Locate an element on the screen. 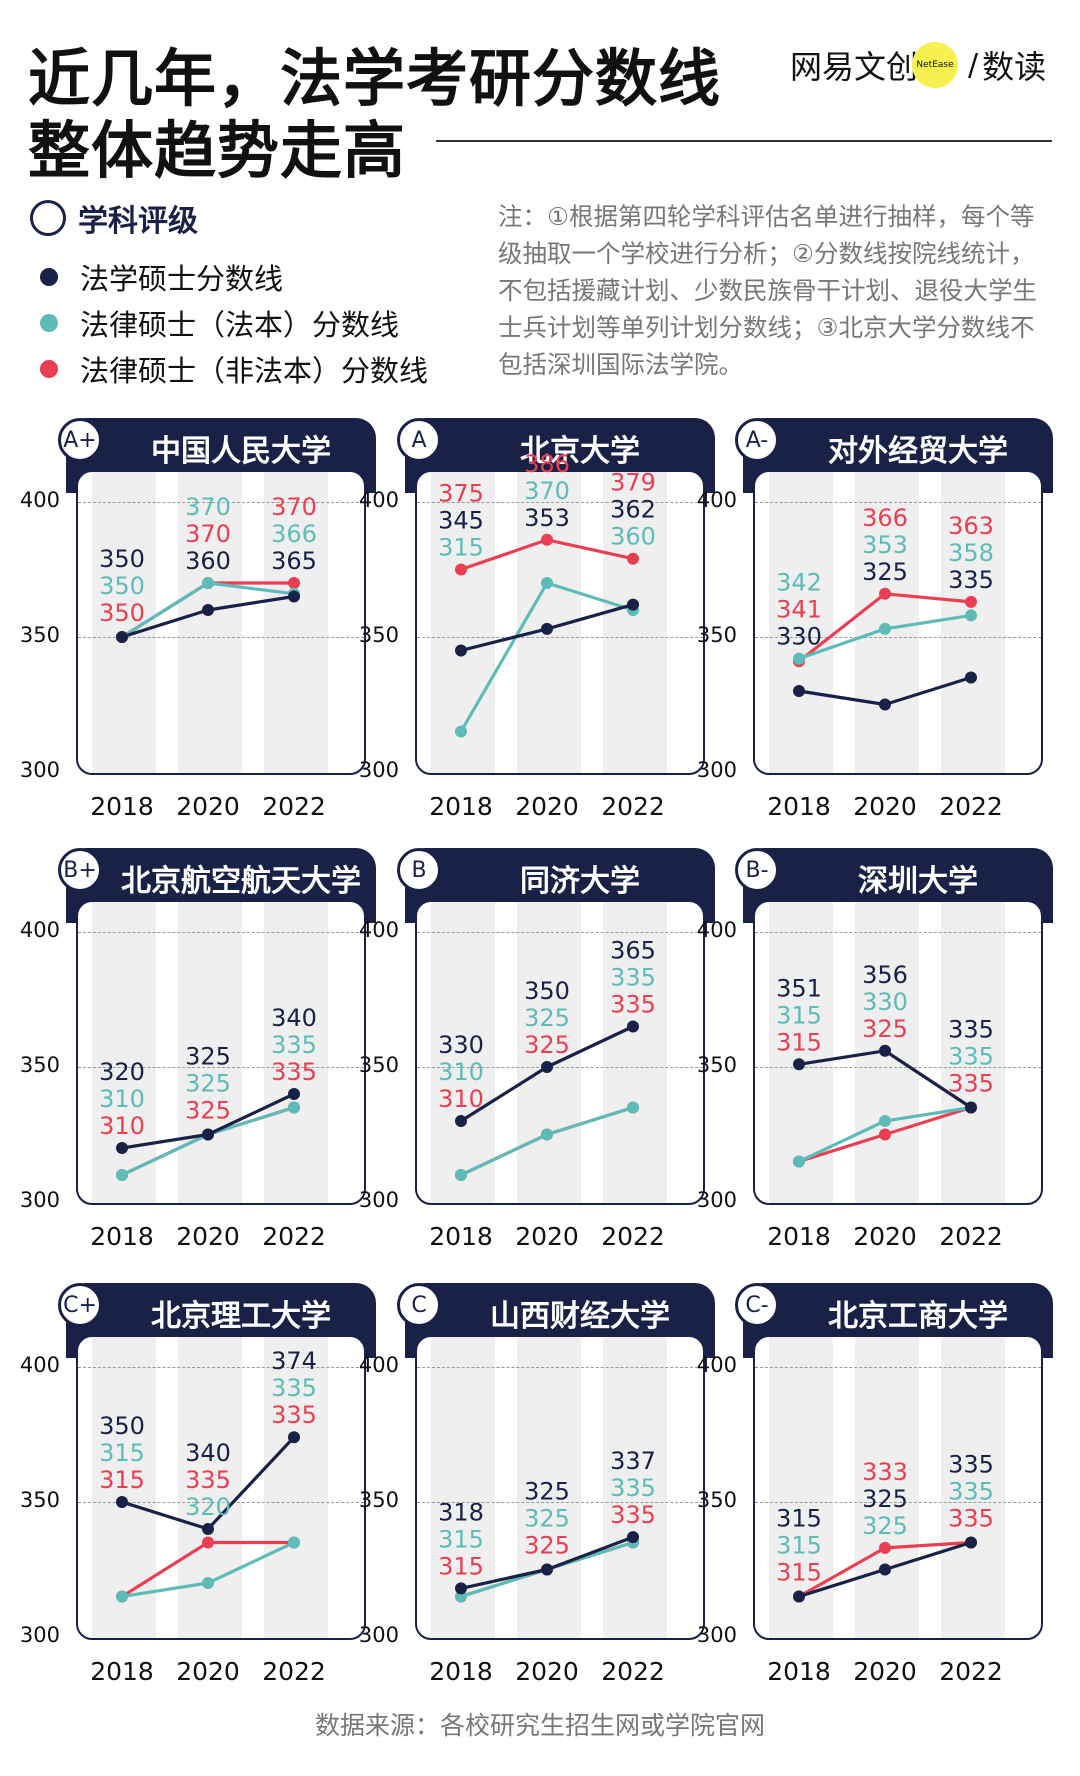  legend-dot-navy is located at coordinates (49, 277).